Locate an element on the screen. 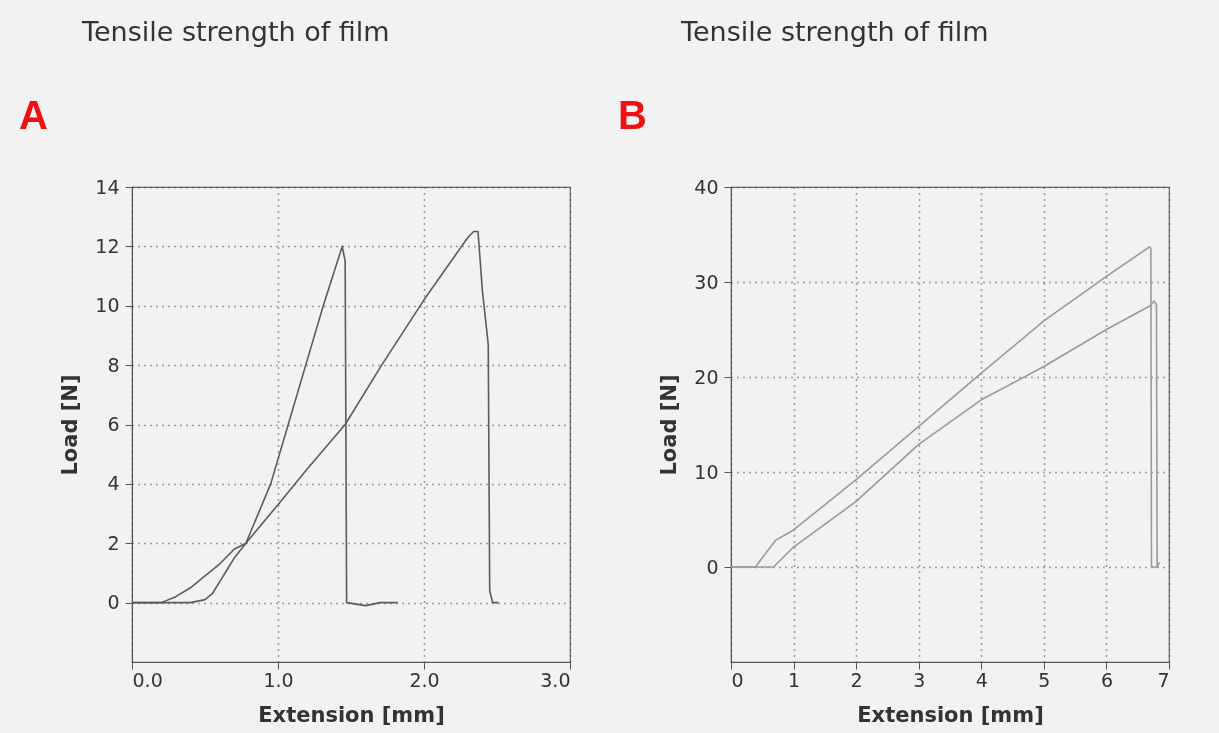 The height and width of the screenshot is (733, 1219). x-tick-label: 1.0 is located at coordinates (278, 679).